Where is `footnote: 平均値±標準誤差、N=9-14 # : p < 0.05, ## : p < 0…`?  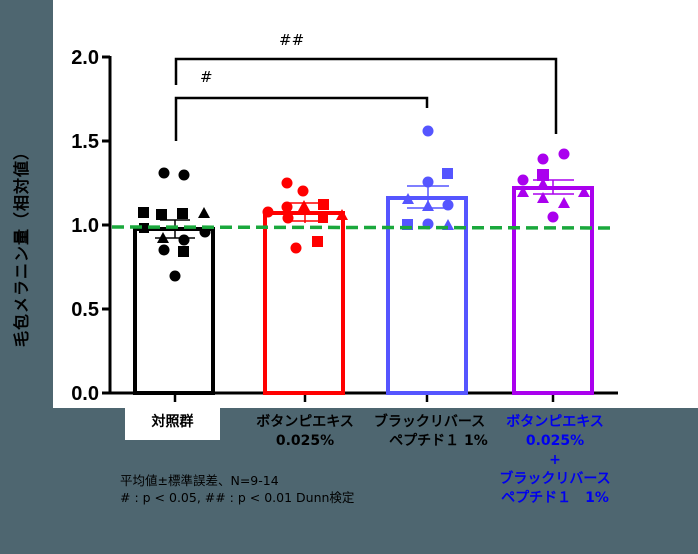 footnote: 平均値±標準誤差、N=9-14 # : p < 0.05, ## : p < 0… is located at coordinates (237, 489).